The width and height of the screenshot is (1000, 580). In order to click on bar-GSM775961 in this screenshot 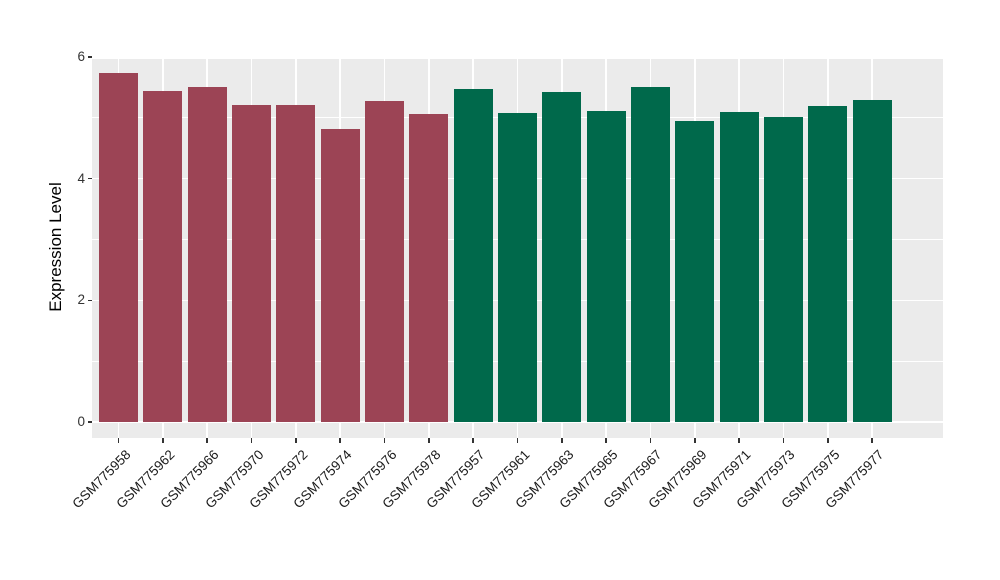, I will do `click(517, 267)`.